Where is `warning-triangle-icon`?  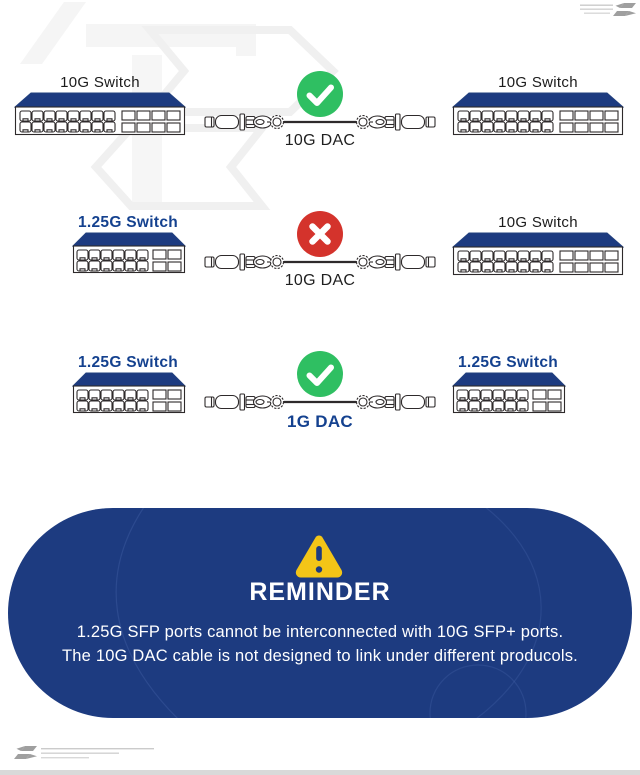
warning-triangle-icon is located at coordinates (319, 556).